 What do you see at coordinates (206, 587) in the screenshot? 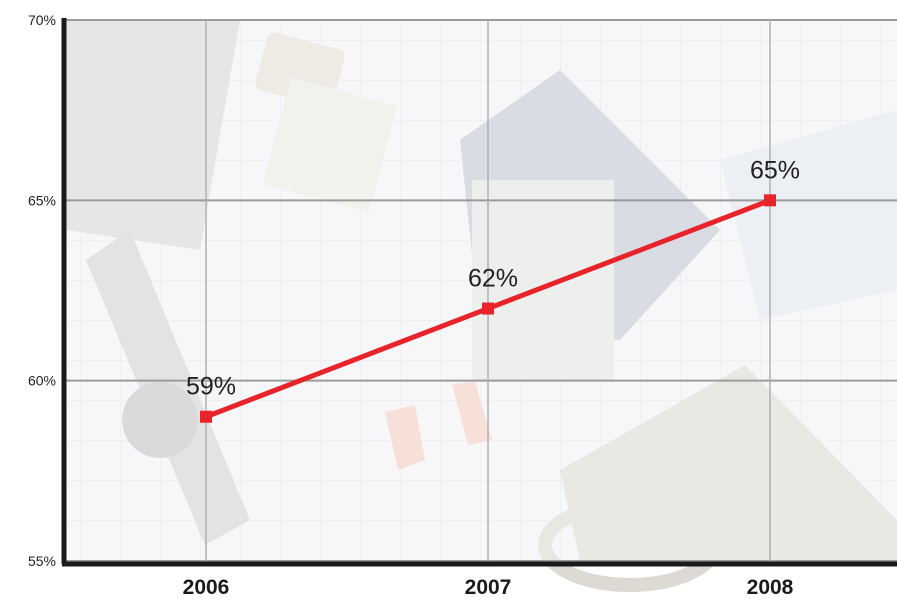
I see `x-tick-label: 2006` at bounding box center [206, 587].